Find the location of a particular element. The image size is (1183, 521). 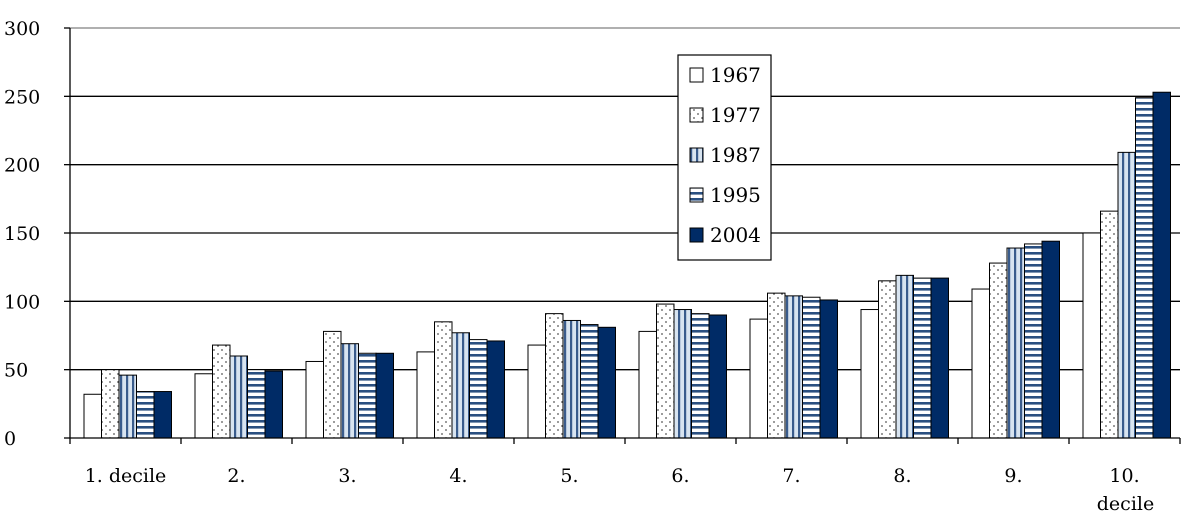

x-tick-label-10: 10. is located at coordinates (1124, 476).